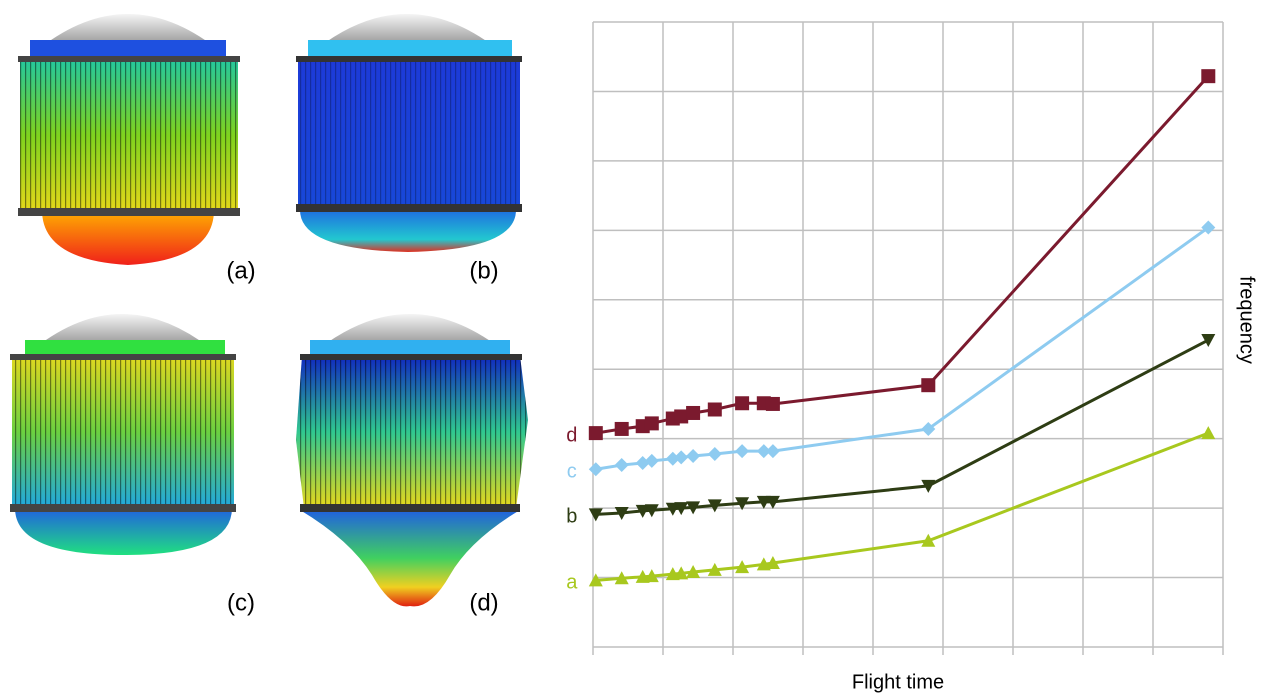 The width and height of the screenshot is (1268, 695). I want to click on render-c, so click(123, 434).